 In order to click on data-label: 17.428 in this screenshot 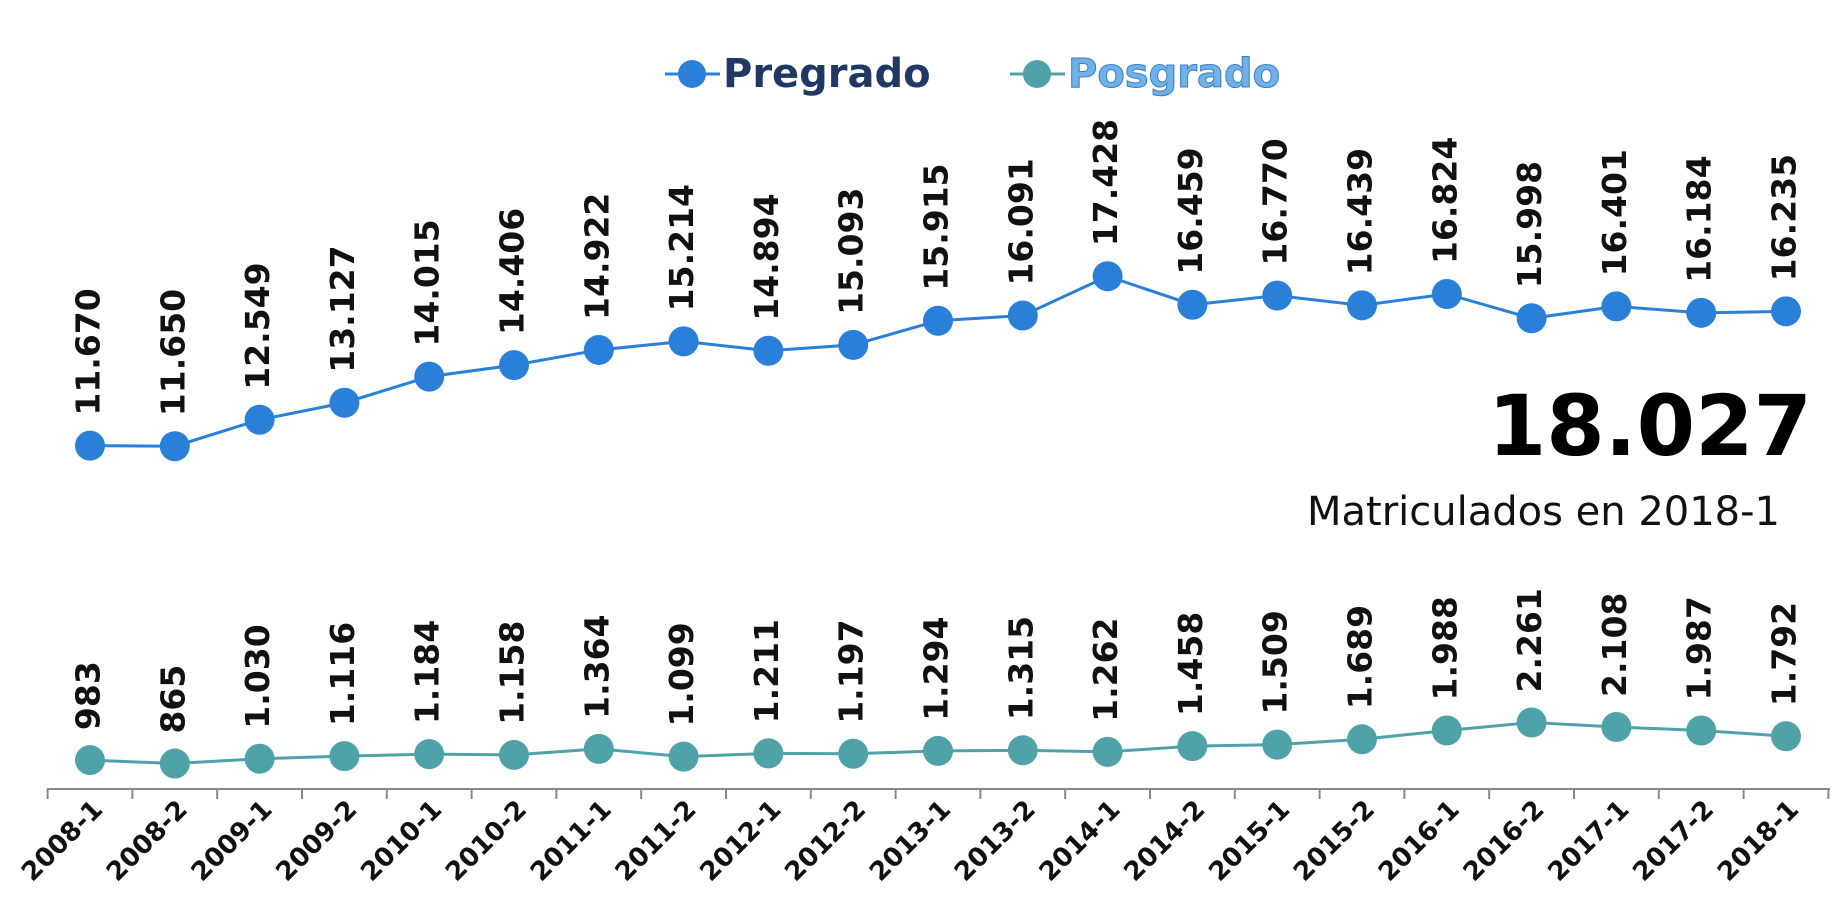, I will do `click(1105, 182)`.